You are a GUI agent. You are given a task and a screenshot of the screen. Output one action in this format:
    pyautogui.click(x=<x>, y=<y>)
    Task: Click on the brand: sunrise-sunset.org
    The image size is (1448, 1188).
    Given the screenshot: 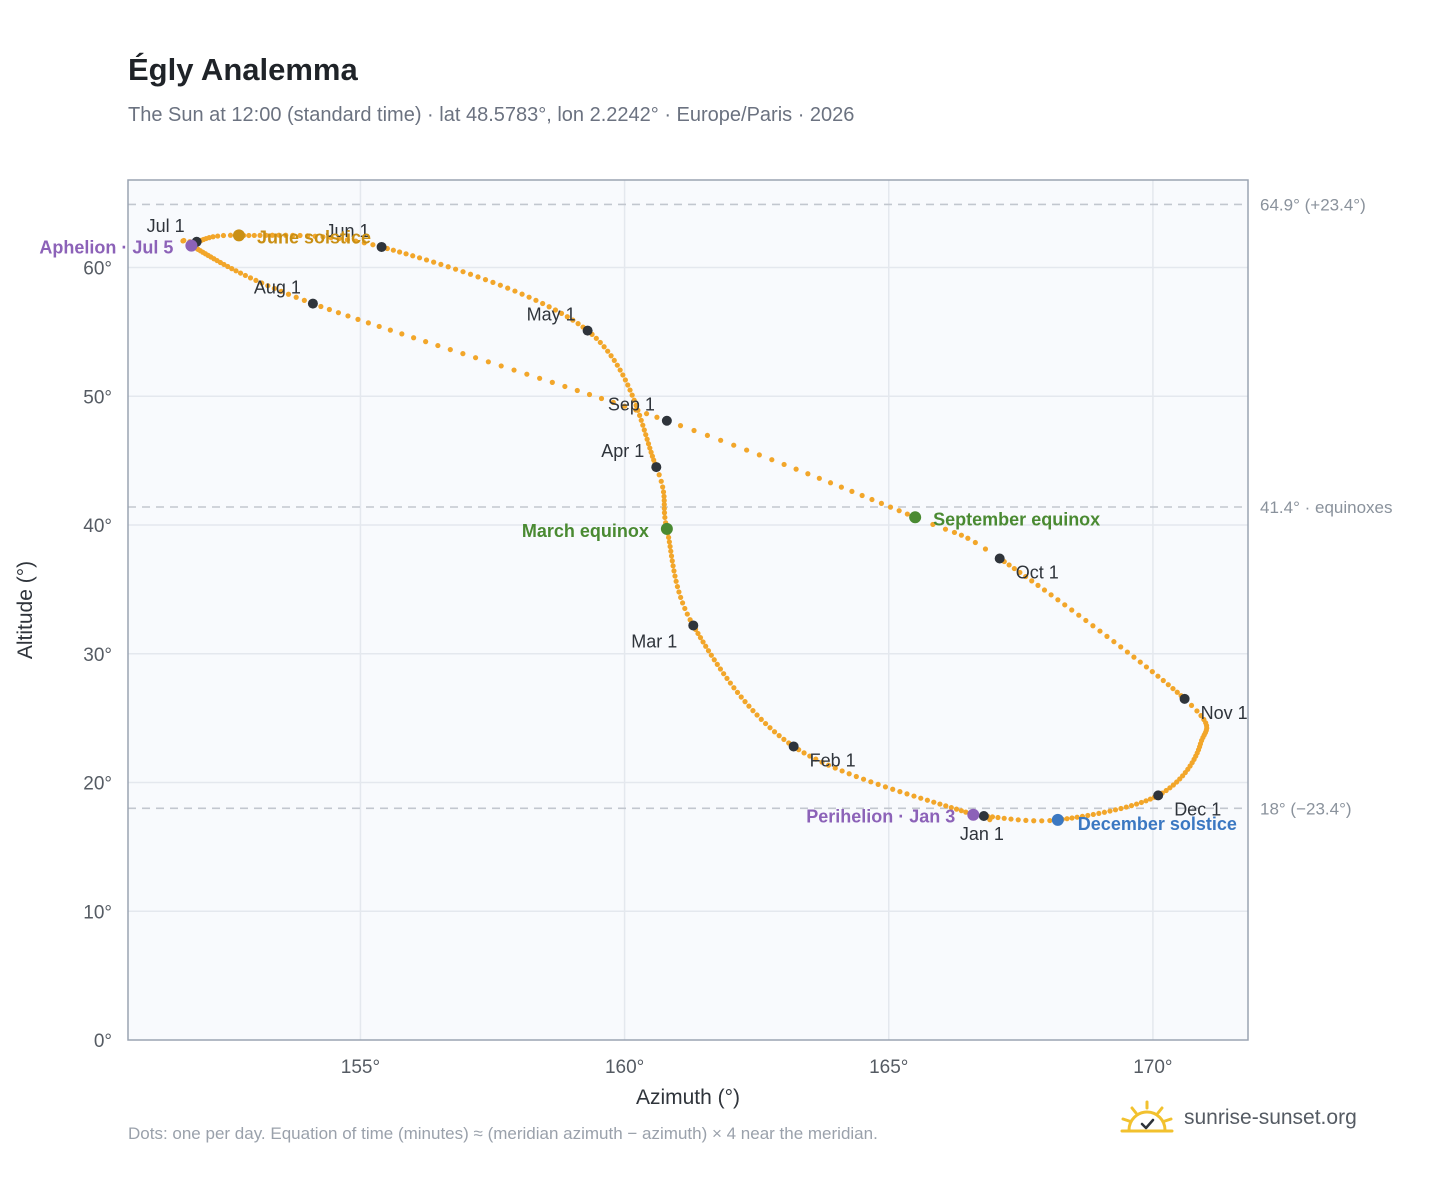 What is the action you would take?
    pyautogui.click(x=1238, y=1118)
    